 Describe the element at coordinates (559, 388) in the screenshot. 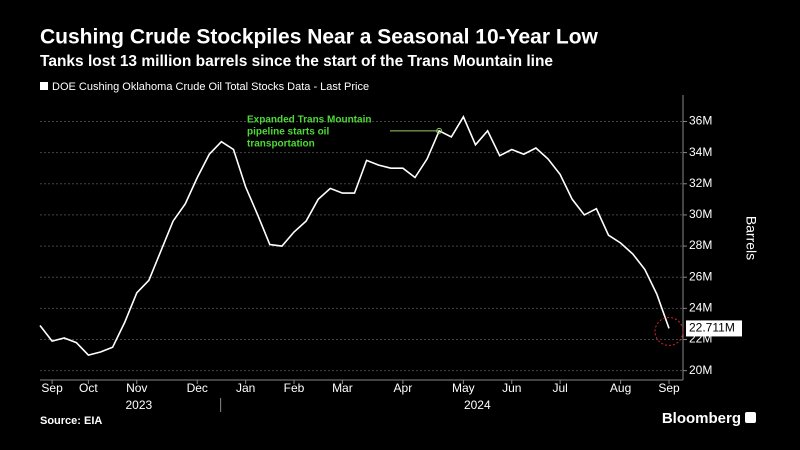

I see `x-tick-label: Jul` at that location.